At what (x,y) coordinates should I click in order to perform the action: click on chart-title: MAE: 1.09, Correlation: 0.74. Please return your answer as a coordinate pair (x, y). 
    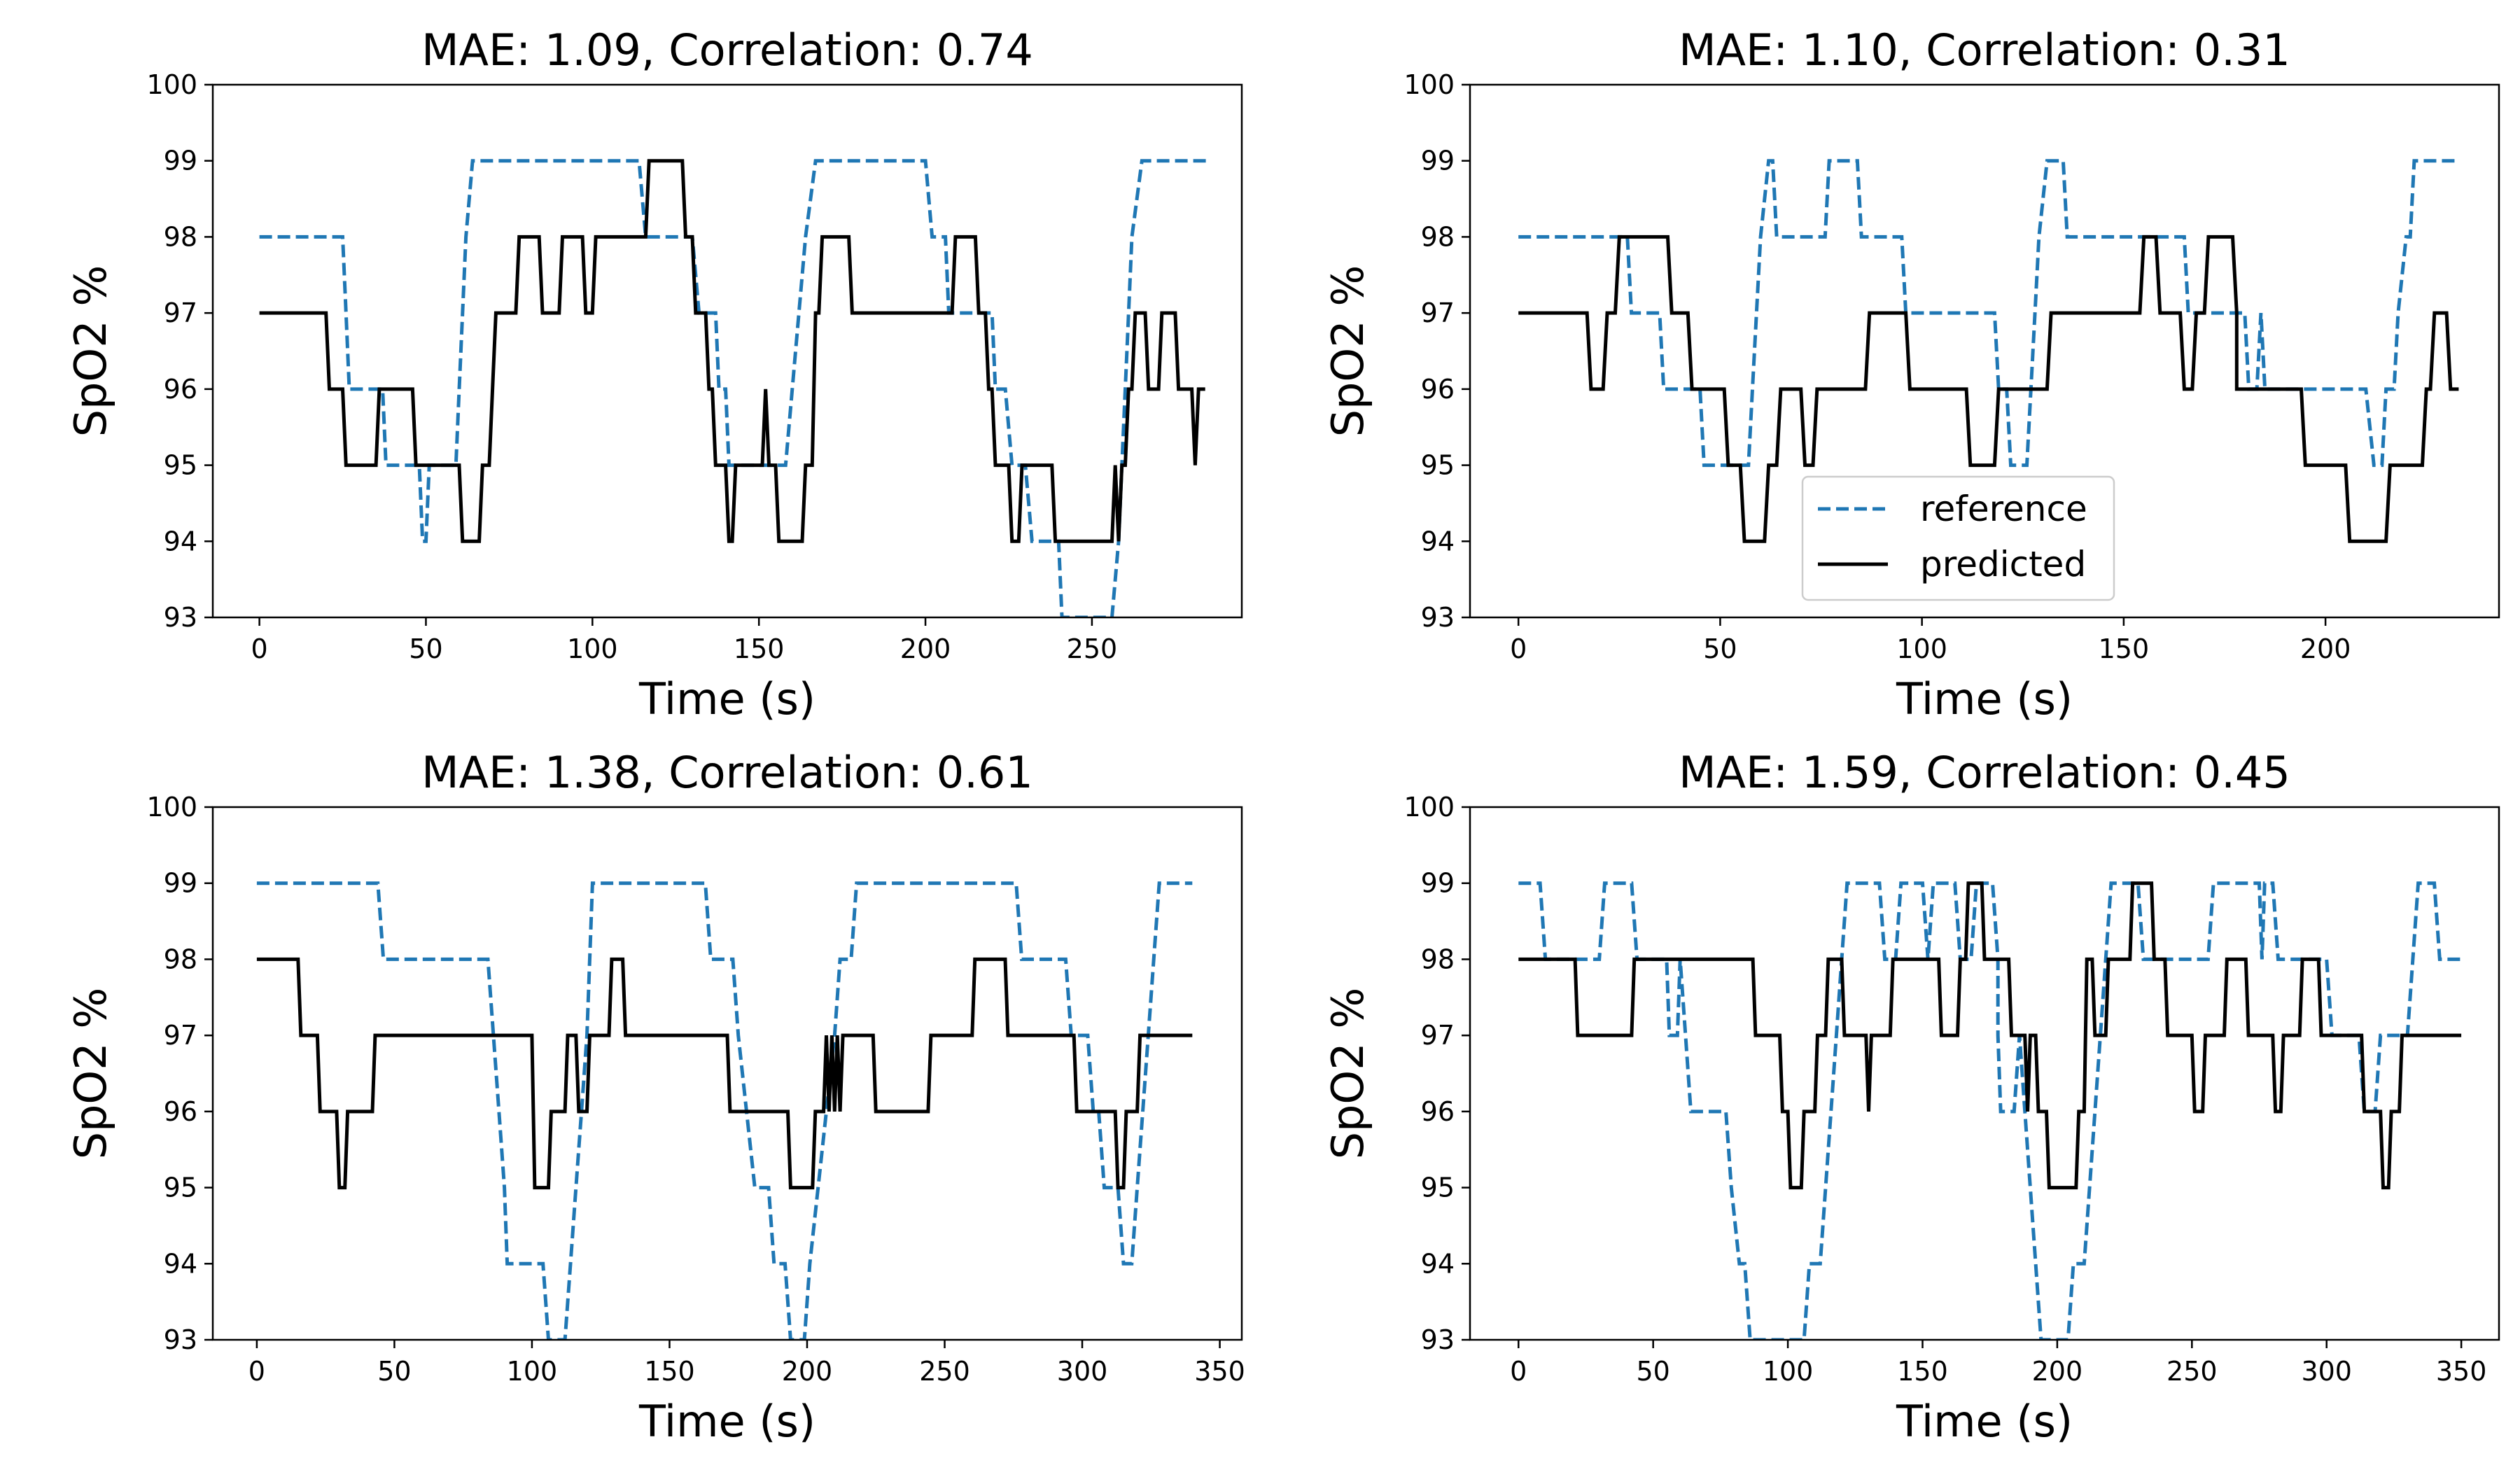
    Looking at the image, I should click on (727, 50).